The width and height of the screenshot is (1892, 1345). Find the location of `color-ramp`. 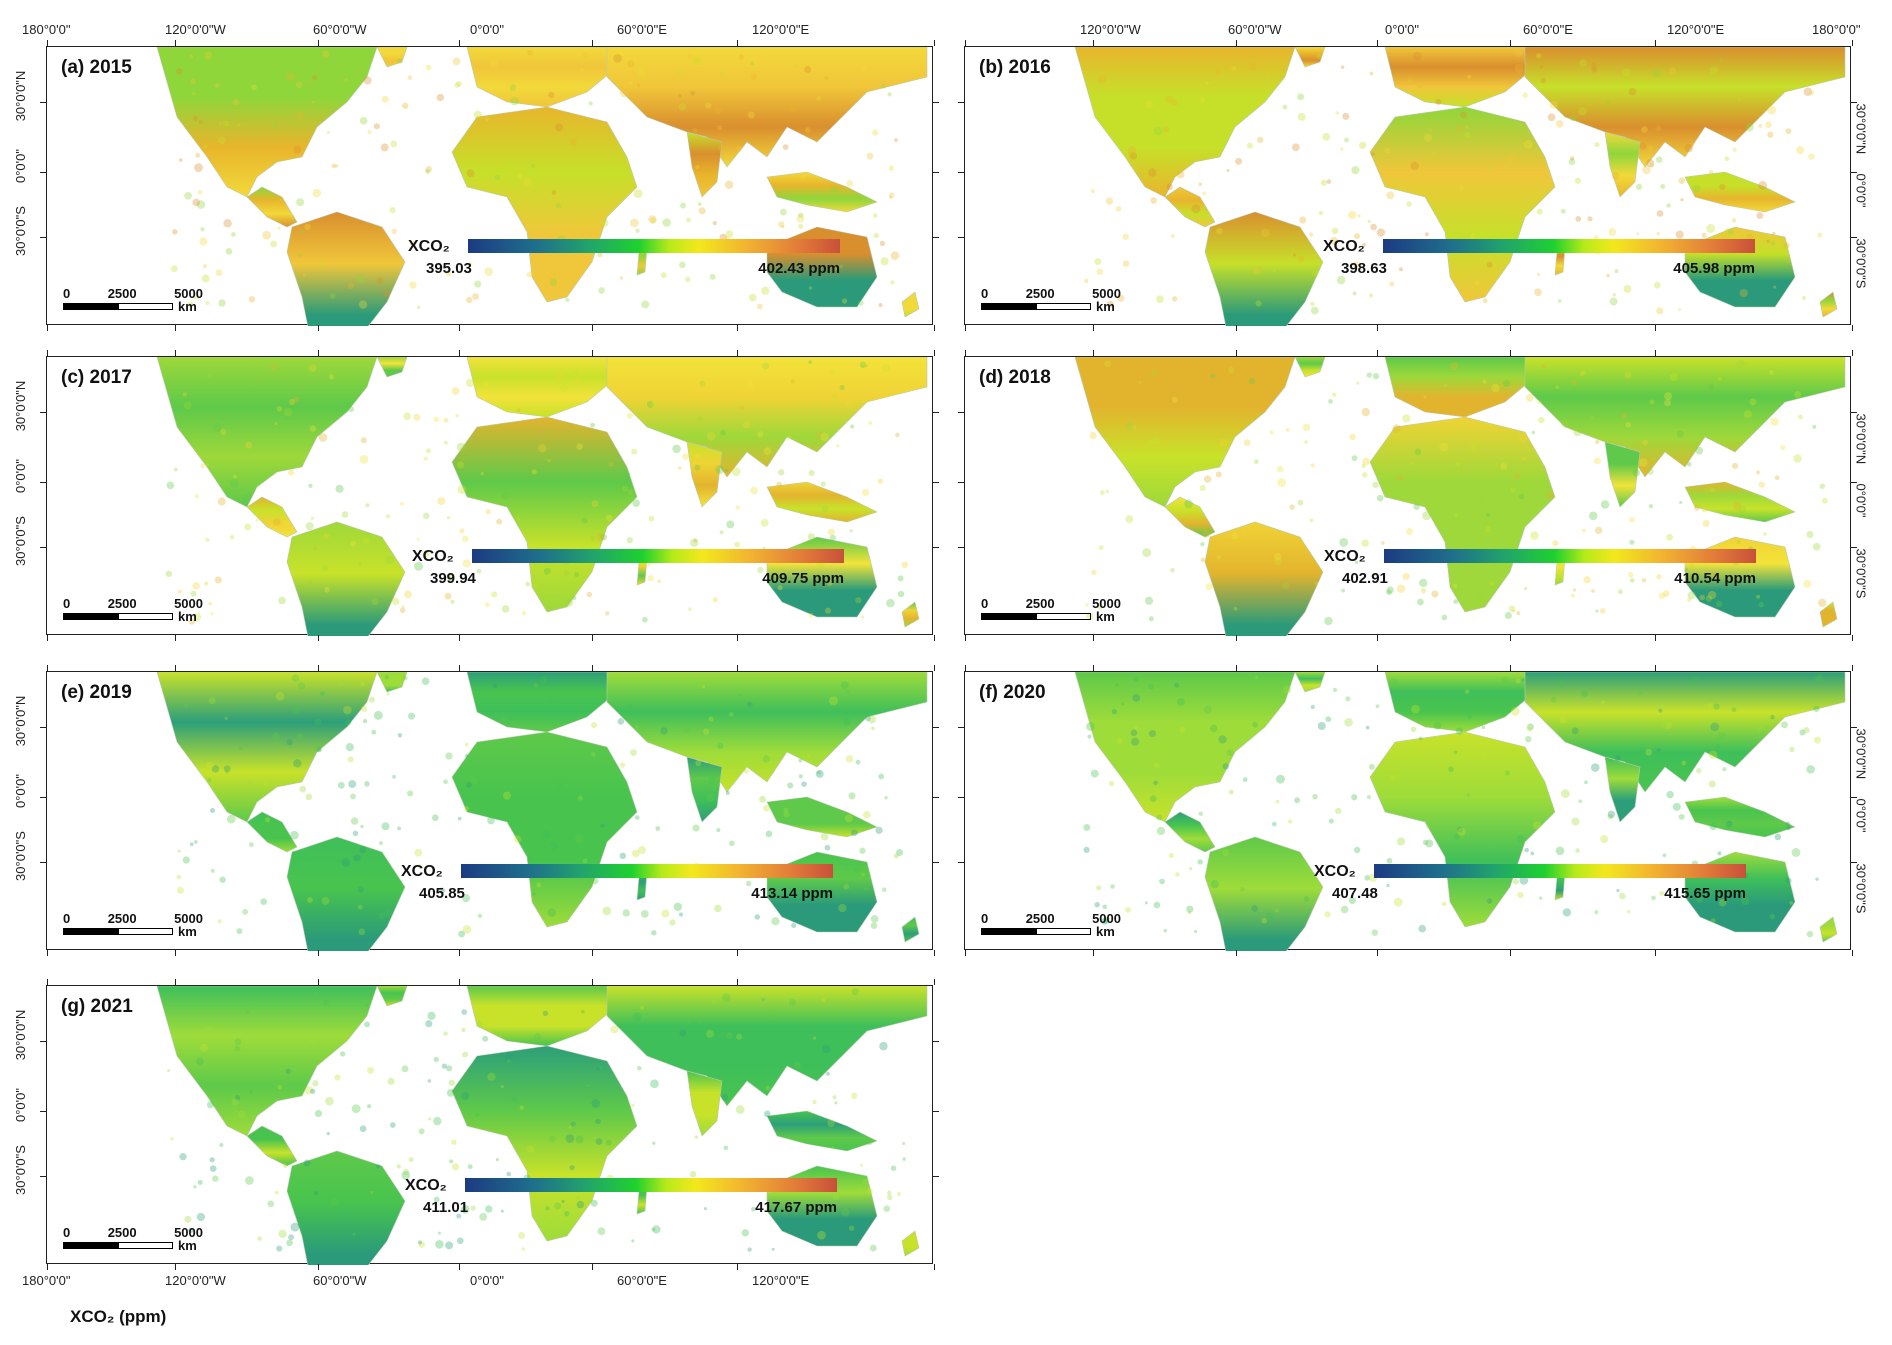

color-ramp is located at coordinates (651, 1185).